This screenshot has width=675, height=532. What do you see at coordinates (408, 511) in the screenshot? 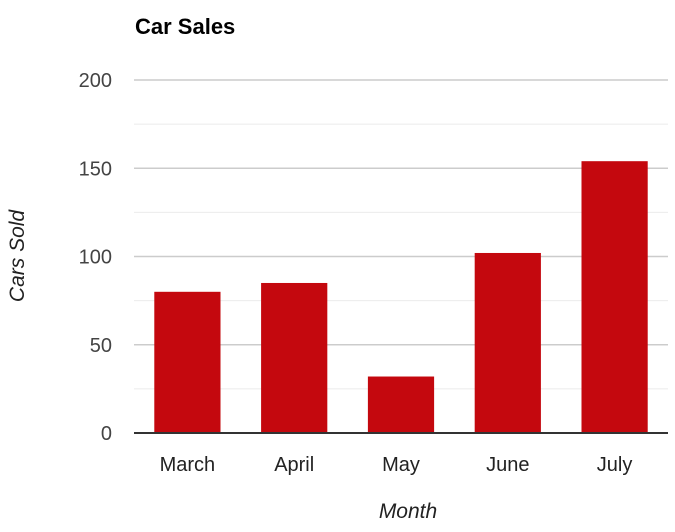
I see `x-axis-label: Month` at bounding box center [408, 511].